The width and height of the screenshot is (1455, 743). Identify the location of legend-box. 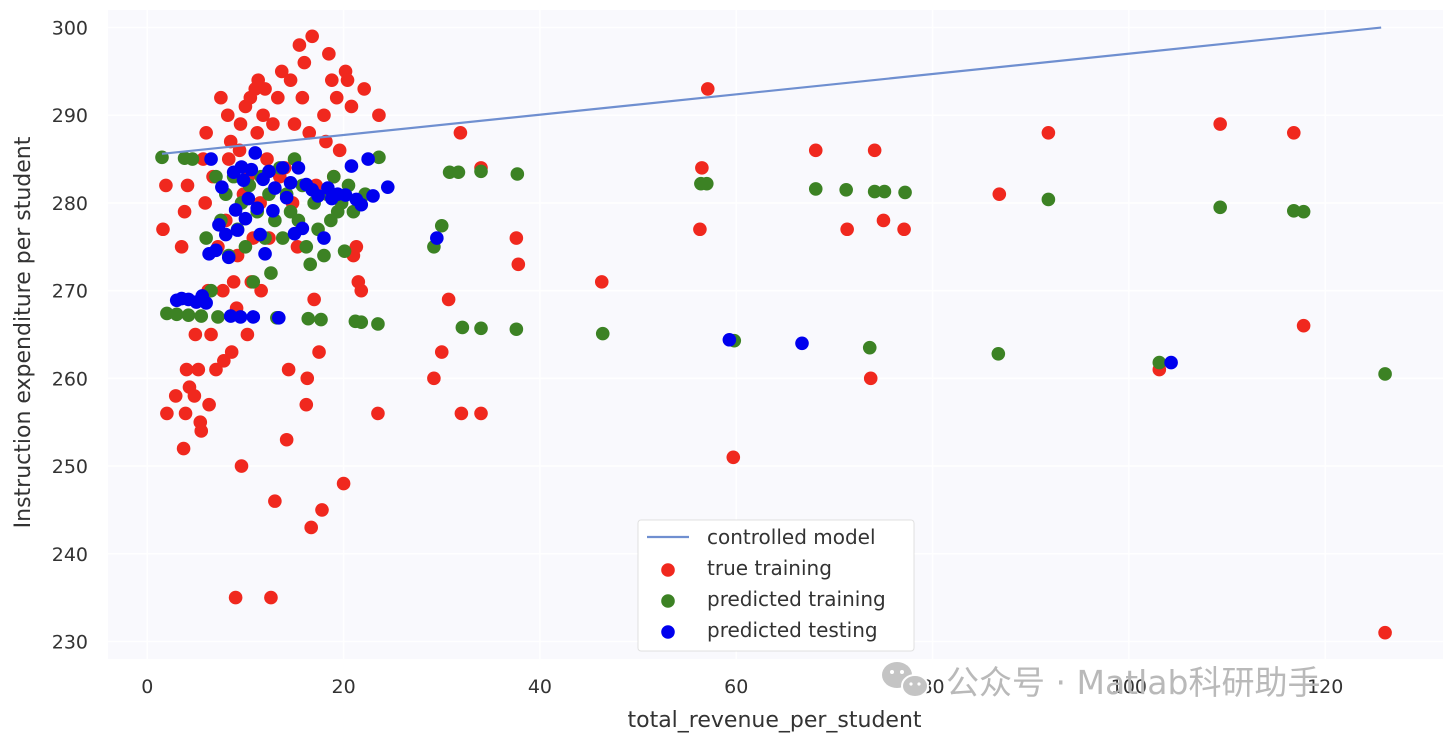
(776, 585).